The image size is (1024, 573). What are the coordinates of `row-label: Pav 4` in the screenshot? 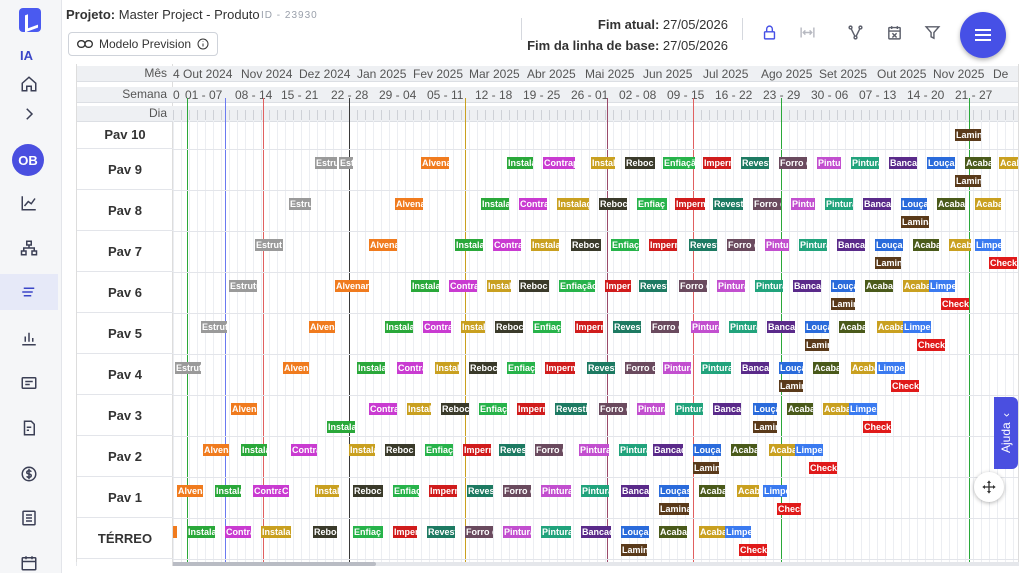 It's located at (125, 374).